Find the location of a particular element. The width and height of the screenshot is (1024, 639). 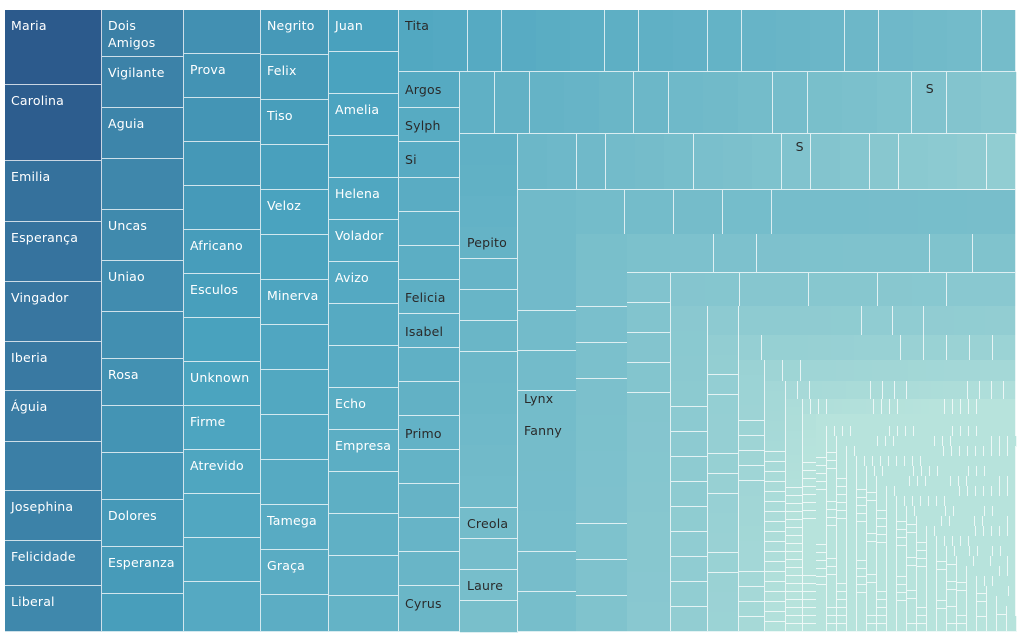

cell-si is located at coordinates (429, 160).